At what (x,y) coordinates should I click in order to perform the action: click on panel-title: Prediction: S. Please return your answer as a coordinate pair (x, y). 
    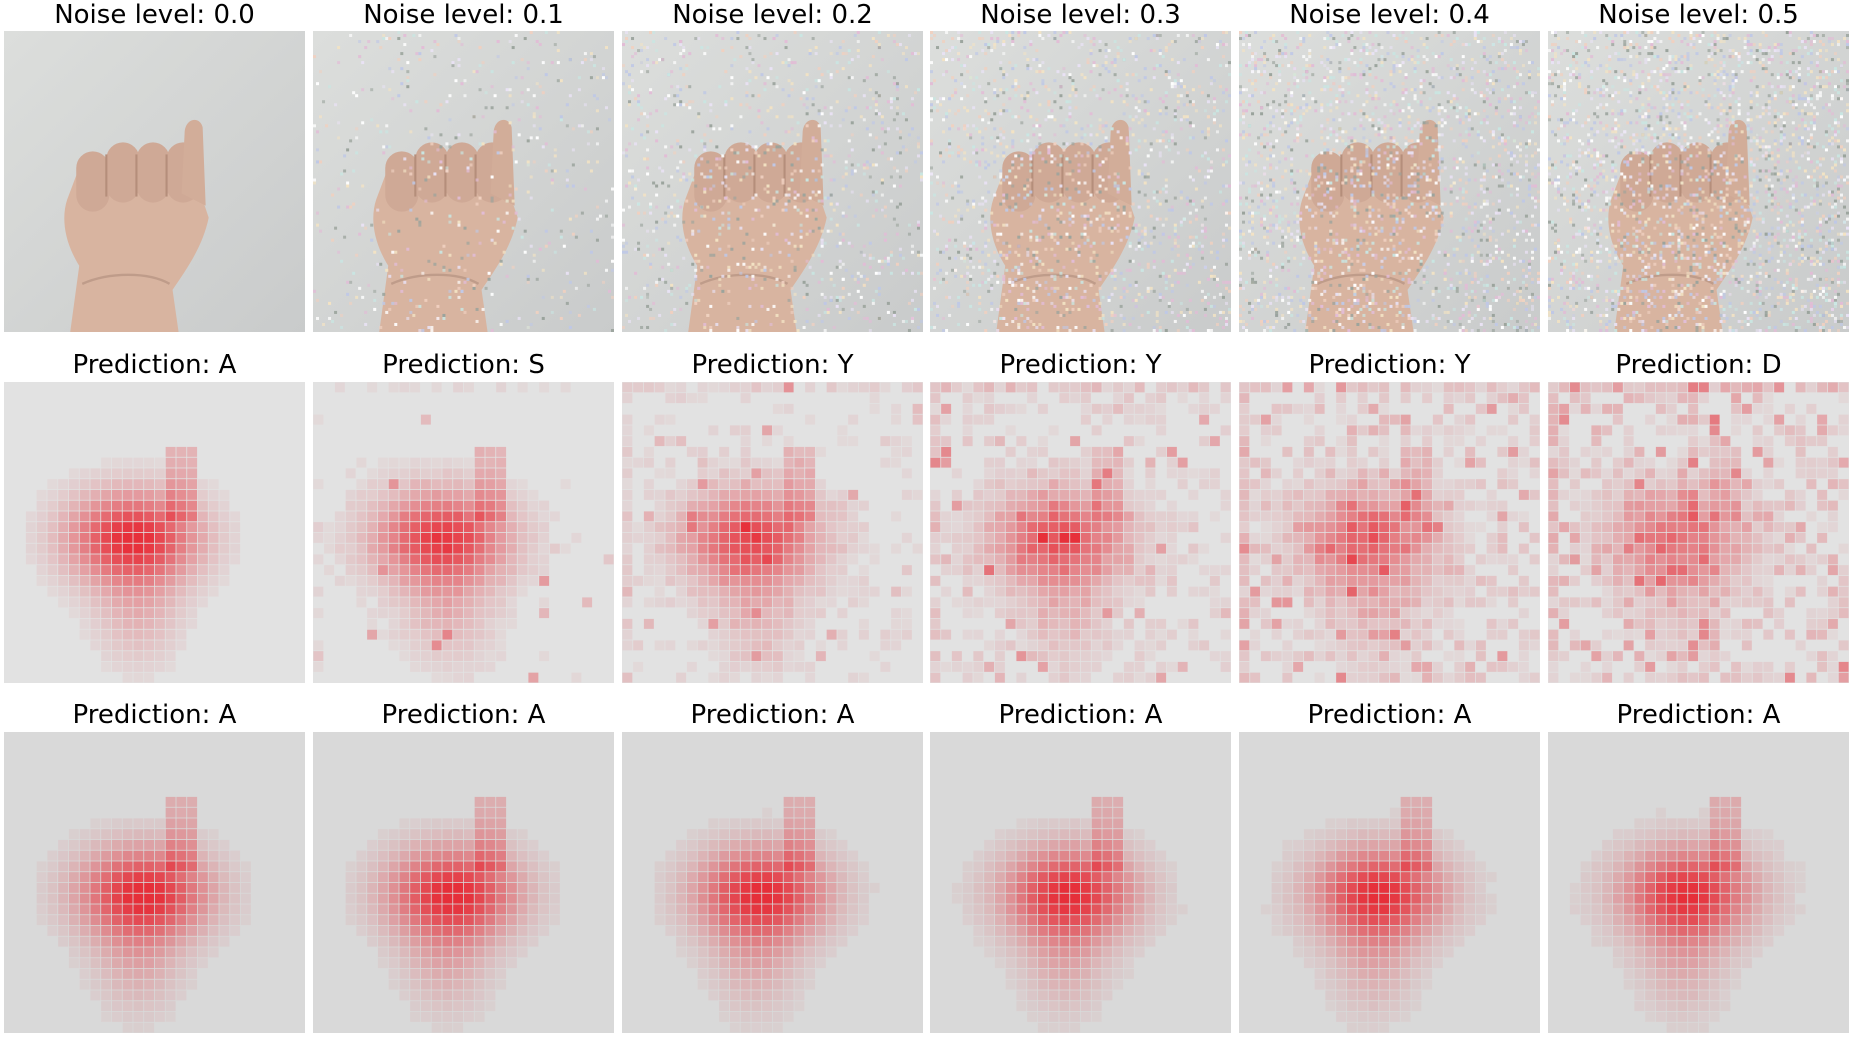
    Looking at the image, I should click on (463, 365).